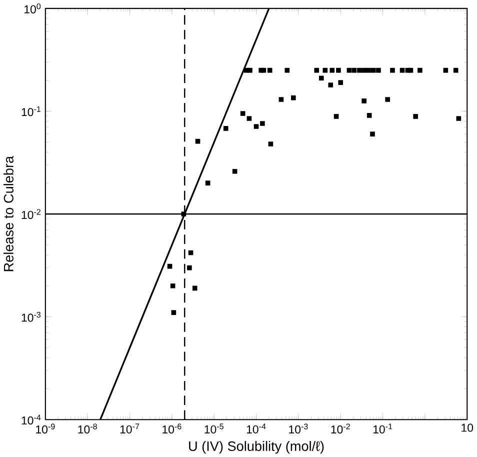 This screenshot has height=457, width=477. Describe the element at coordinates (256, 429) in the screenshot. I see `x-tick-label: 10$^{-4}$` at that location.